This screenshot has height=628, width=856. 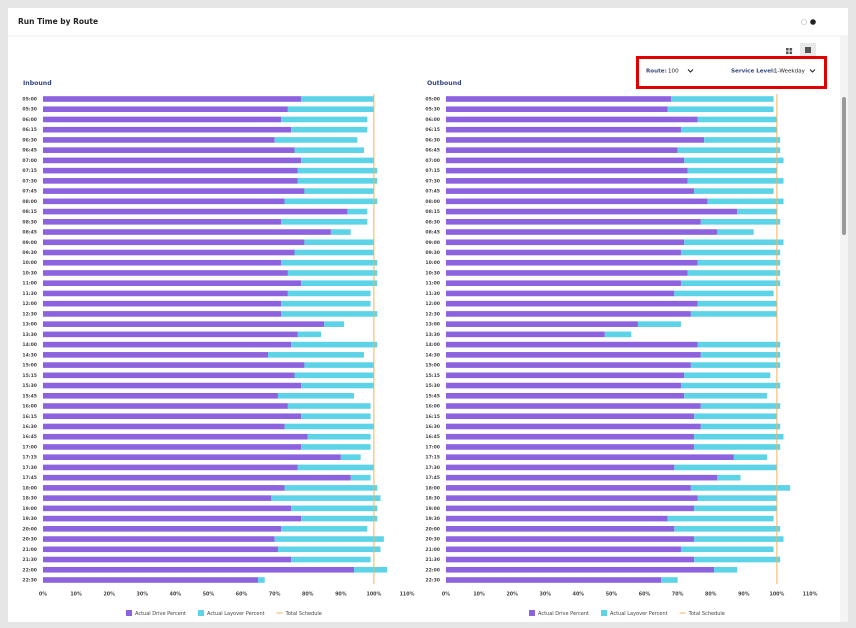 I want to click on y-tick-label: 12:00, so click(x=432, y=304).